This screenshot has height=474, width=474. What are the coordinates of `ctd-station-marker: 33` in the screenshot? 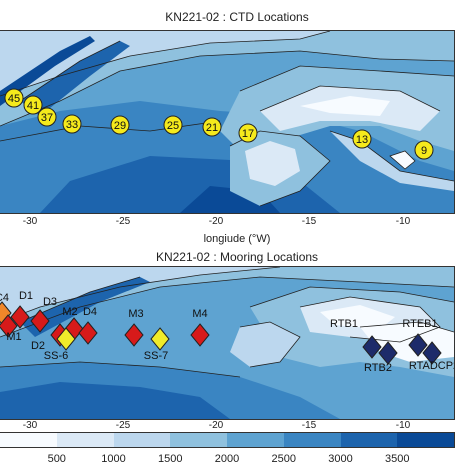 It's located at (72, 124).